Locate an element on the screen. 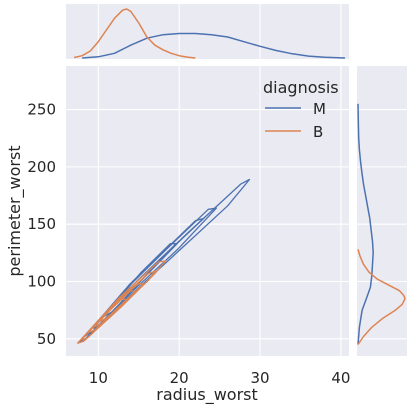 The height and width of the screenshot is (410, 414). y-tick-label: 200 is located at coordinates (41, 167).